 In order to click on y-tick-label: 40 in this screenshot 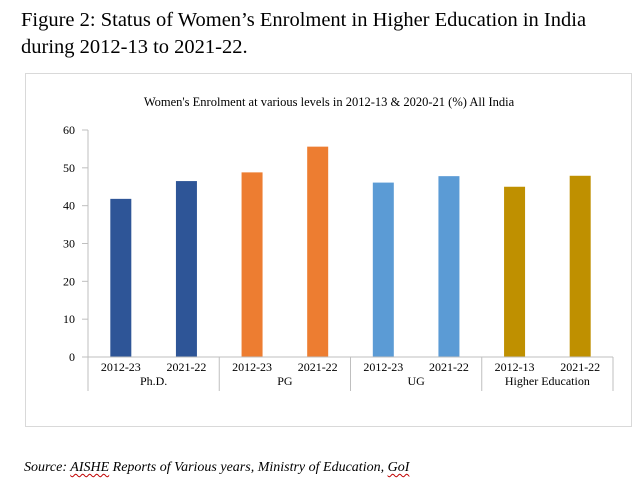, I will do `click(69, 206)`.